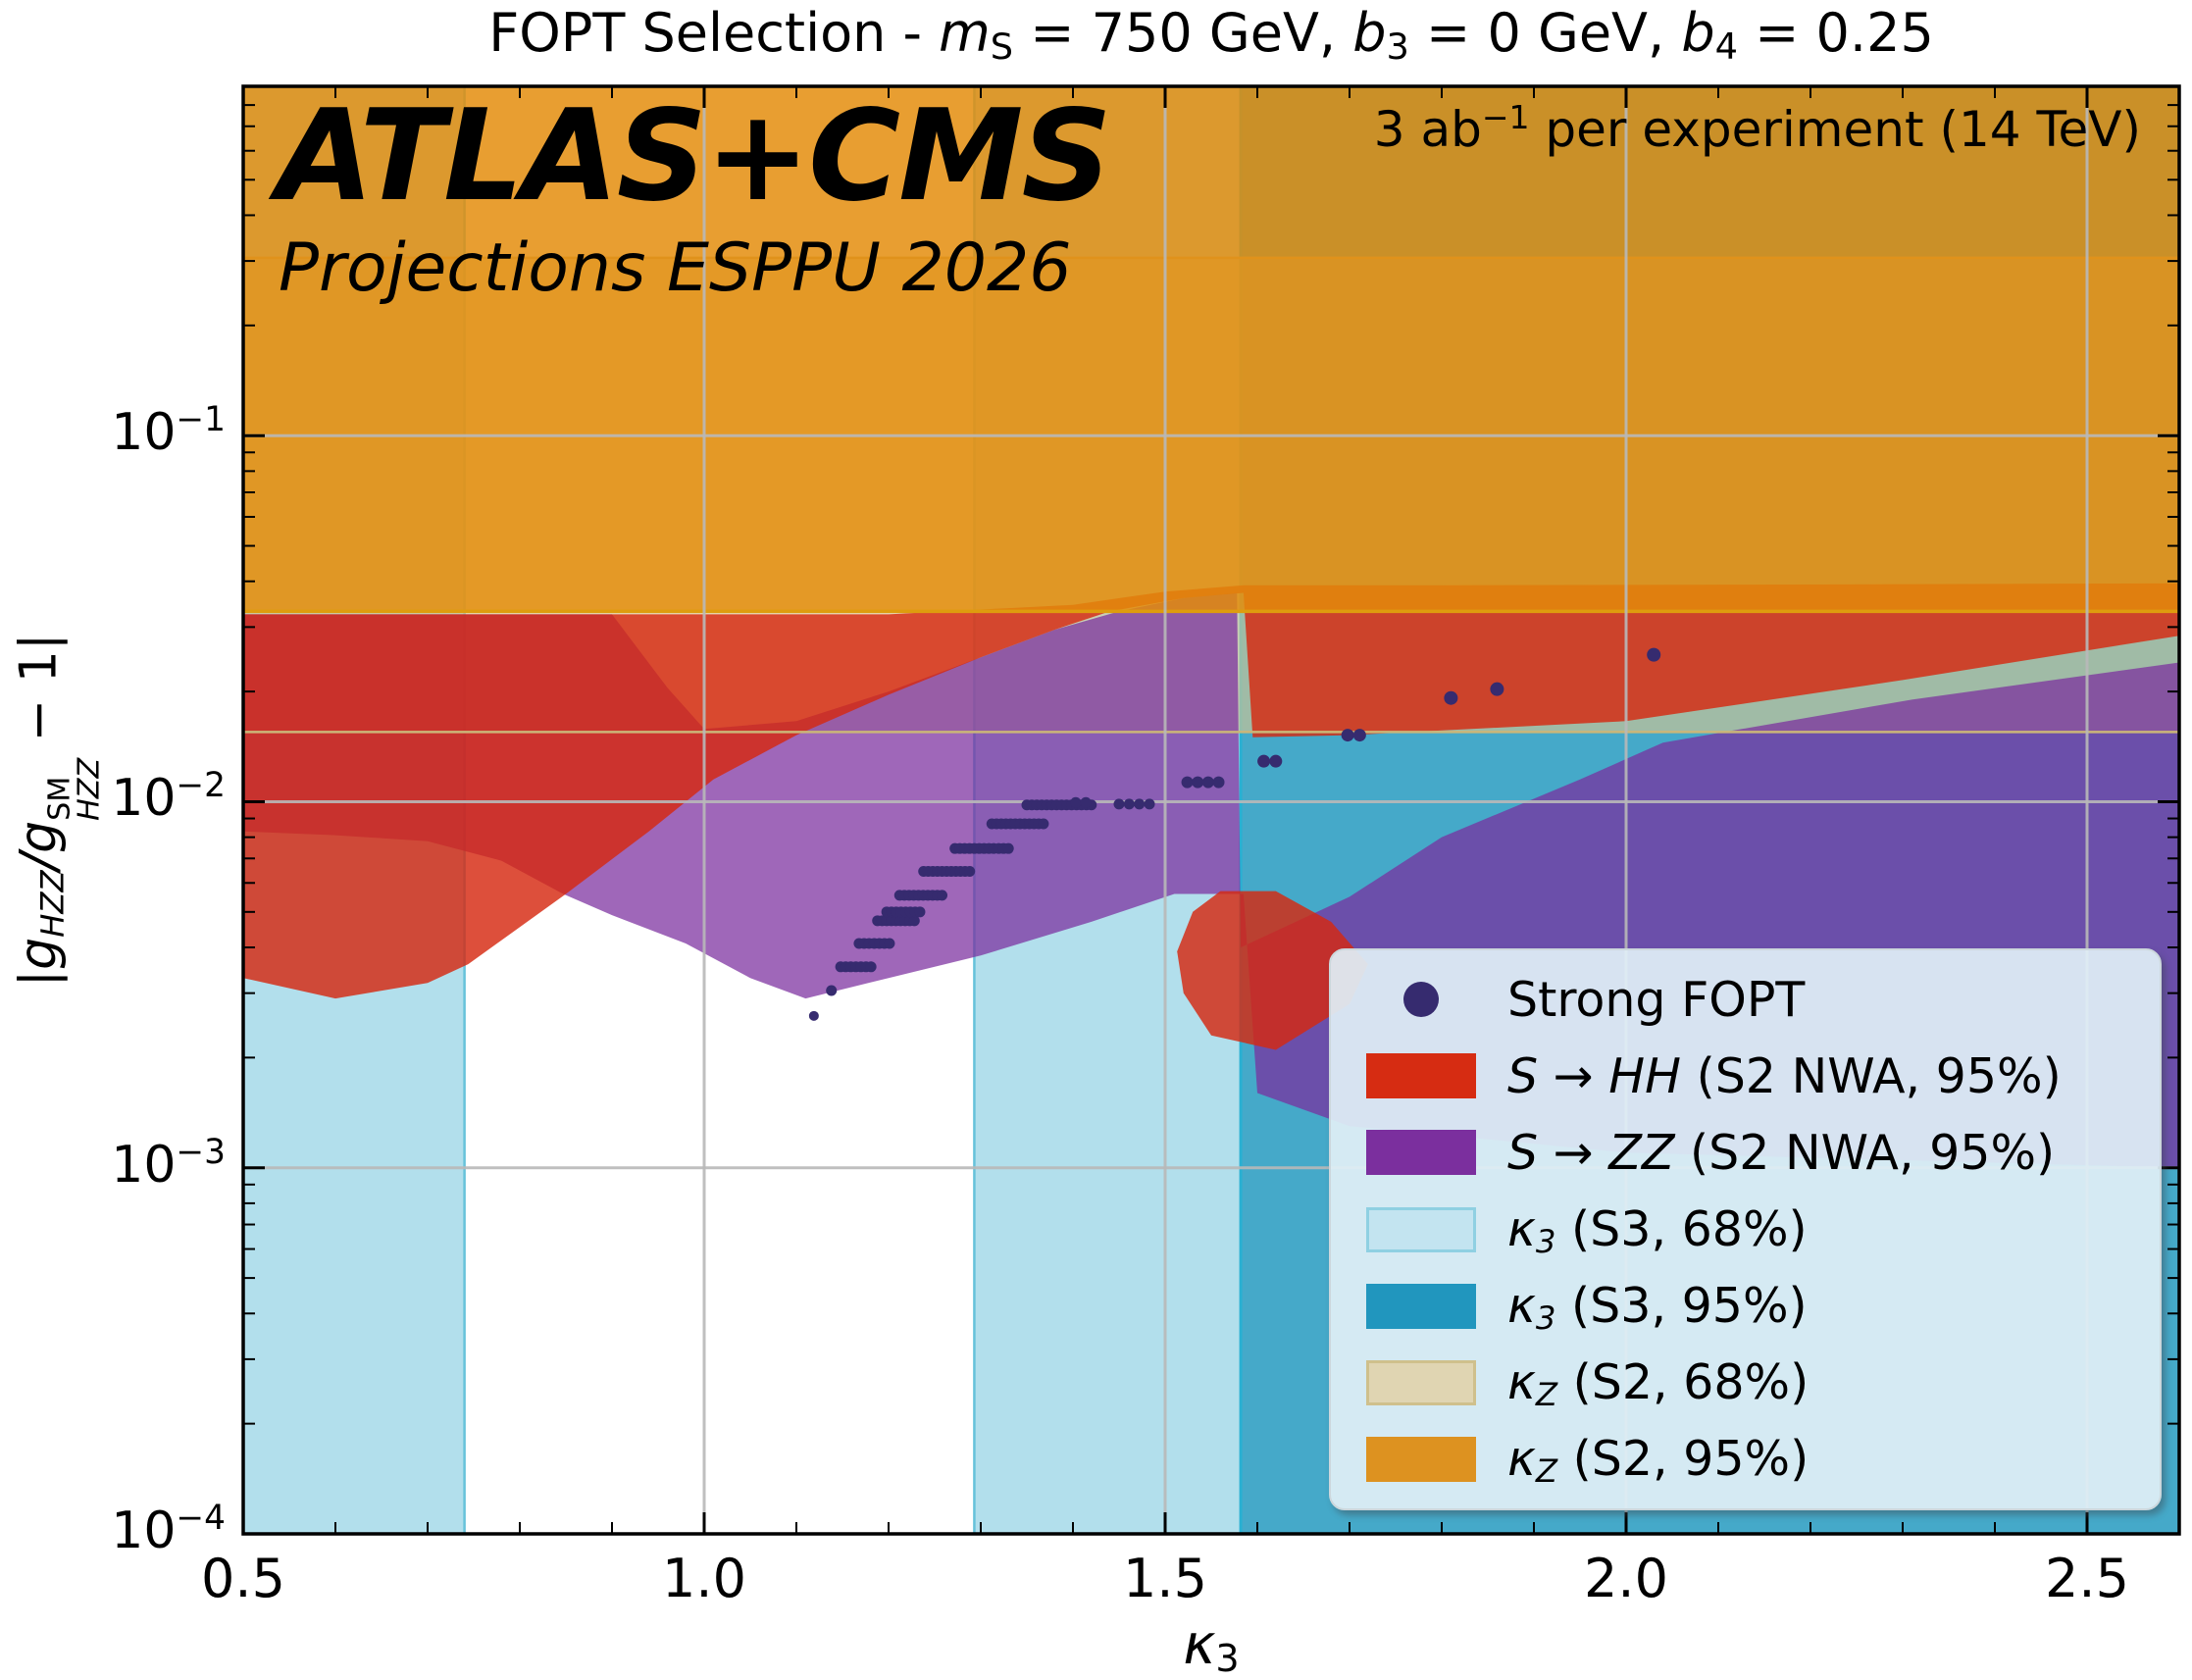 The height and width of the screenshot is (1680, 2192). I want to click on x-axis-label: κ3, so click(1211, 1646).